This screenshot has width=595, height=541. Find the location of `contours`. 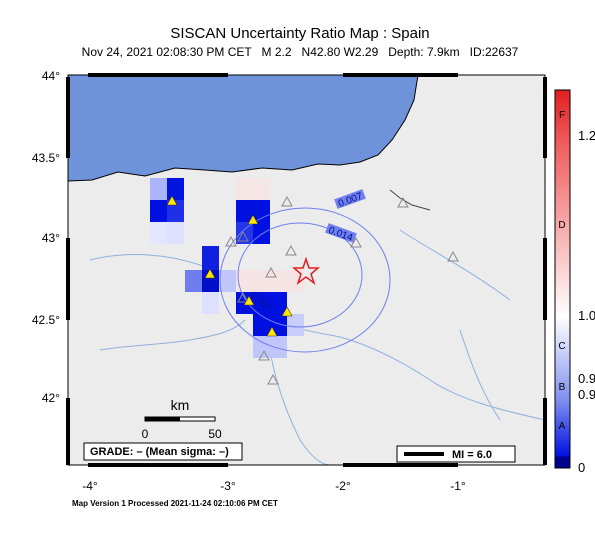

contours is located at coordinates (305, 280).